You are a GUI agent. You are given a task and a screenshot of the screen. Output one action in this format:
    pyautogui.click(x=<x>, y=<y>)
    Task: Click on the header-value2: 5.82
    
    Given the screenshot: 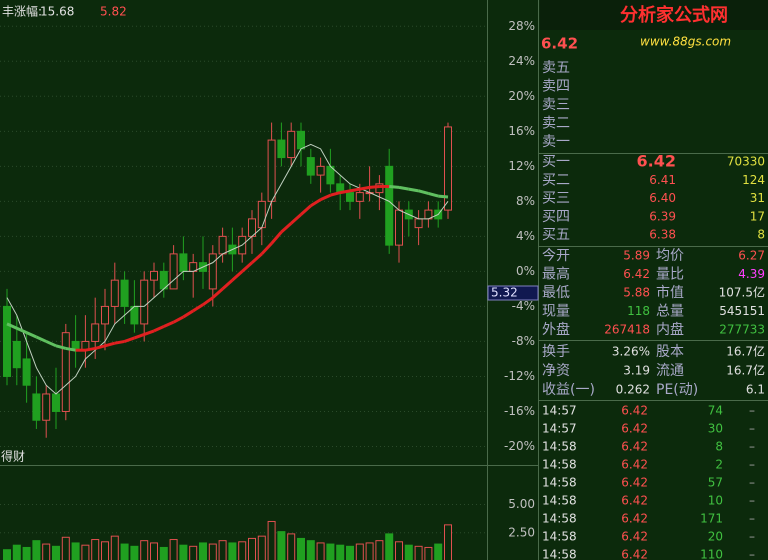 What is the action you would take?
    pyautogui.click(x=113, y=12)
    